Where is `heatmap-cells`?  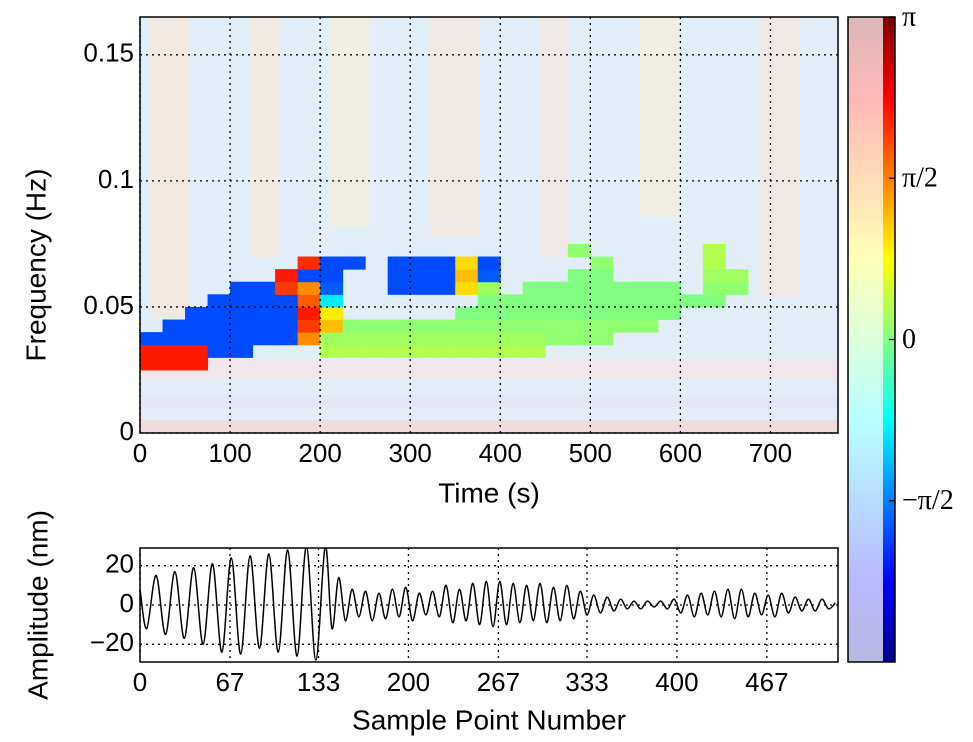
heatmap-cells is located at coordinates (444, 307).